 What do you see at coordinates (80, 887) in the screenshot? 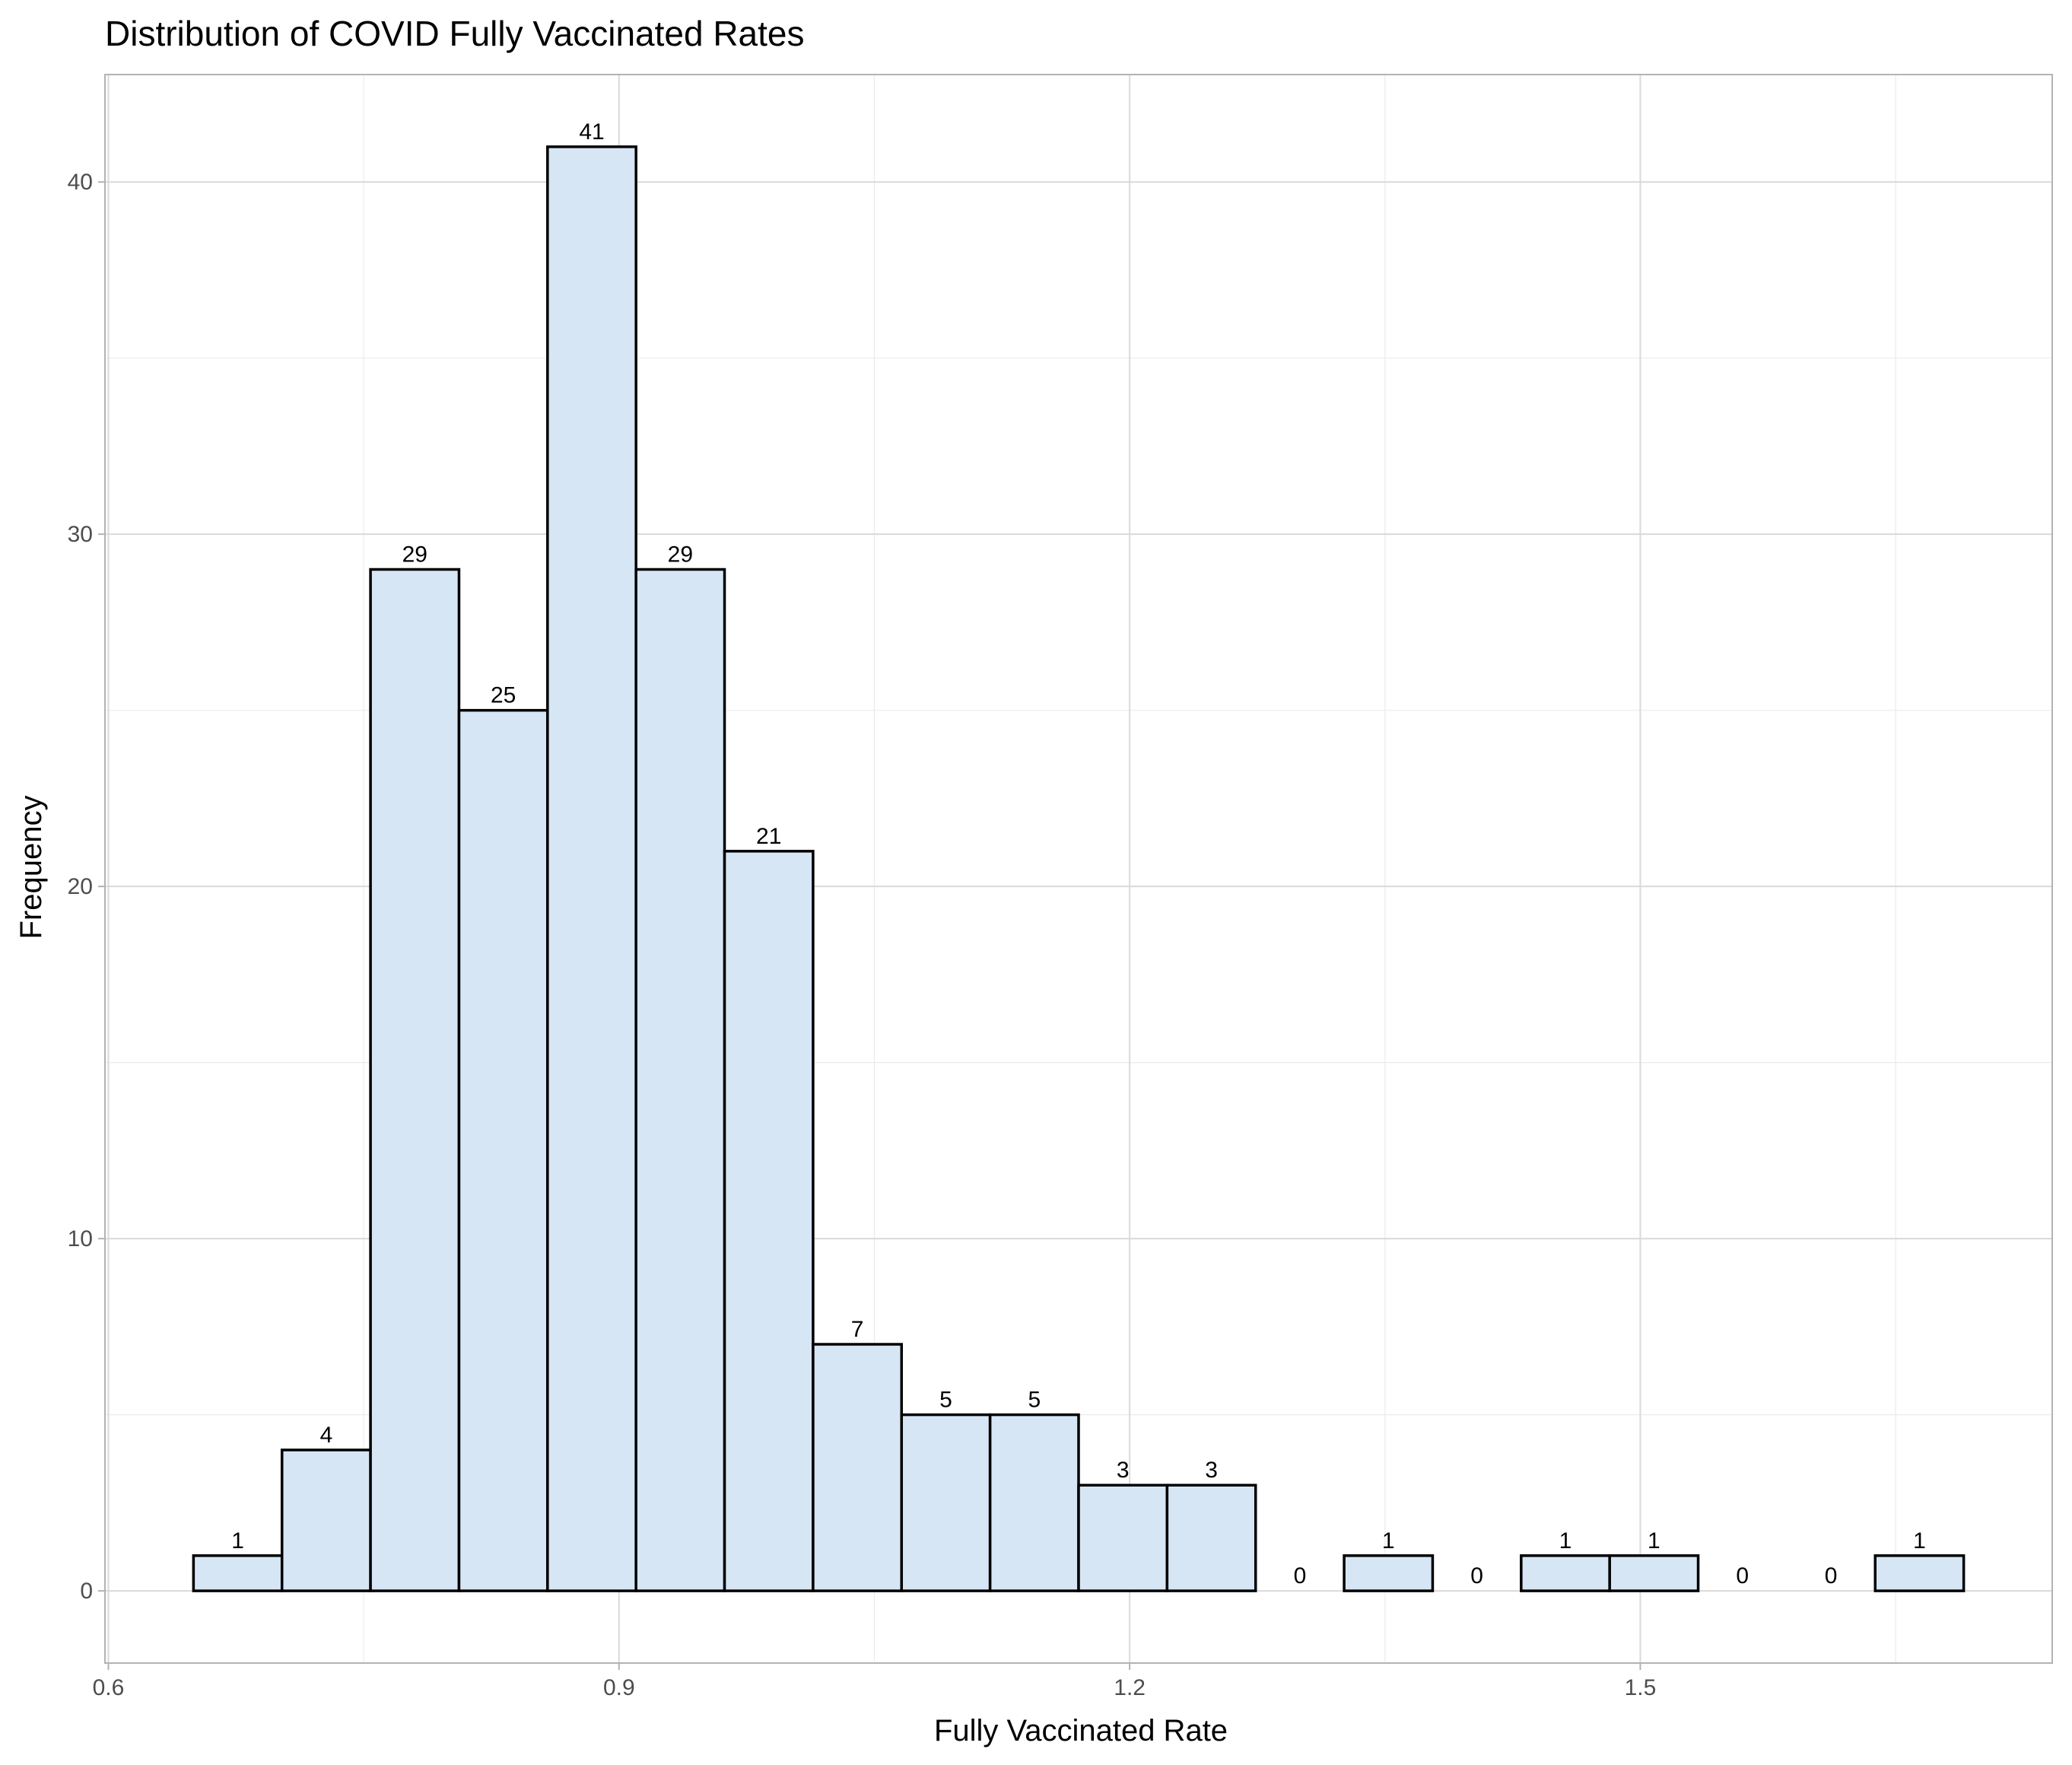
I see `y-tick-label: 20` at bounding box center [80, 887].